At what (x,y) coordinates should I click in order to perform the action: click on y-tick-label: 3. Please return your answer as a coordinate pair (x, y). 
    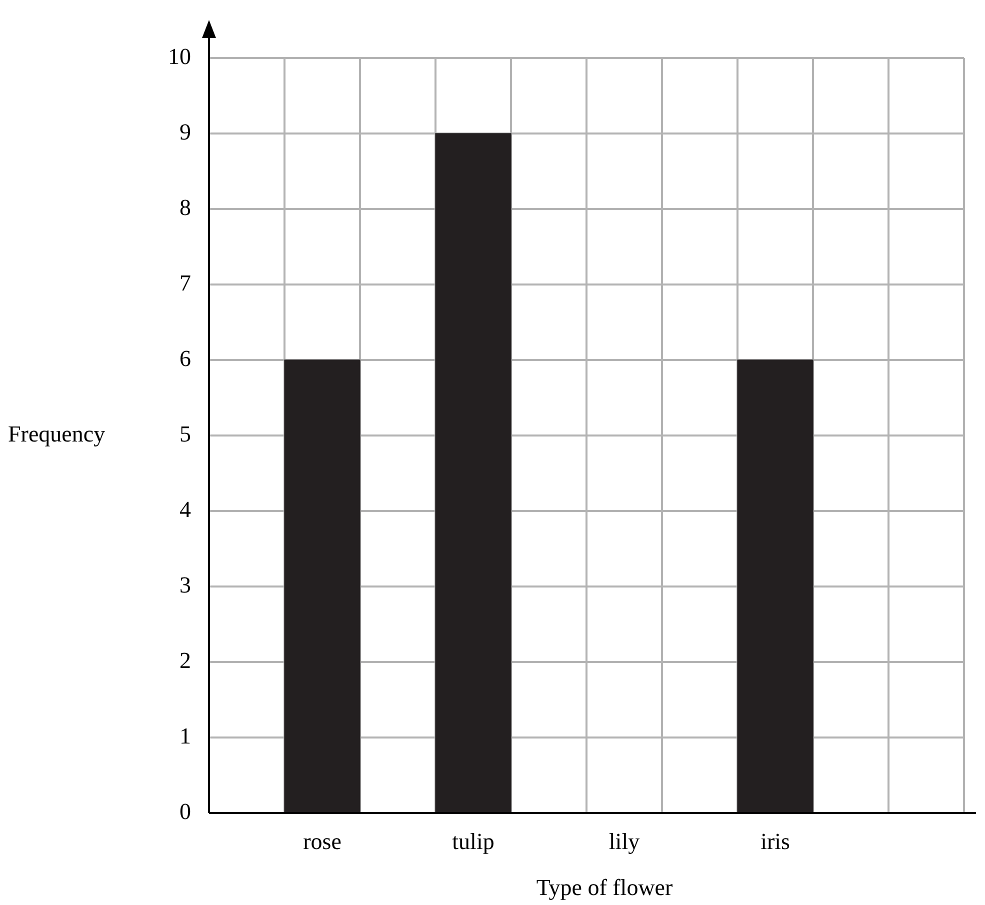
    Looking at the image, I should click on (185, 585).